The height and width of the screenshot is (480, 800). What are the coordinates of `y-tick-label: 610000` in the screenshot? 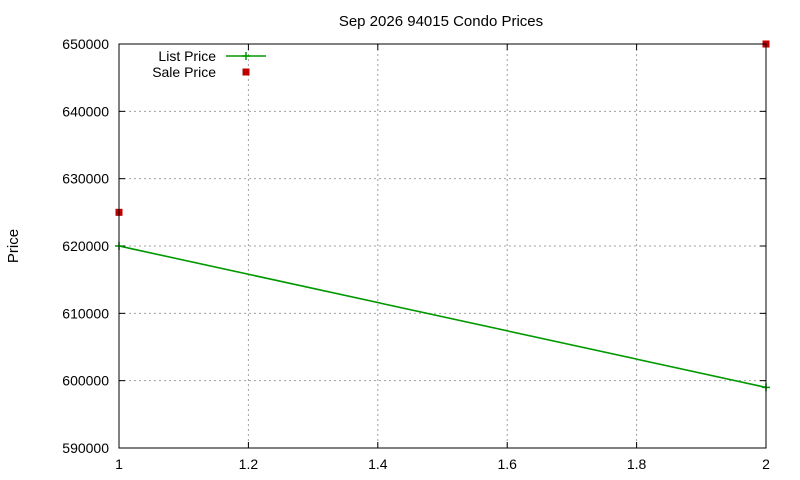 It's located at (85, 313).